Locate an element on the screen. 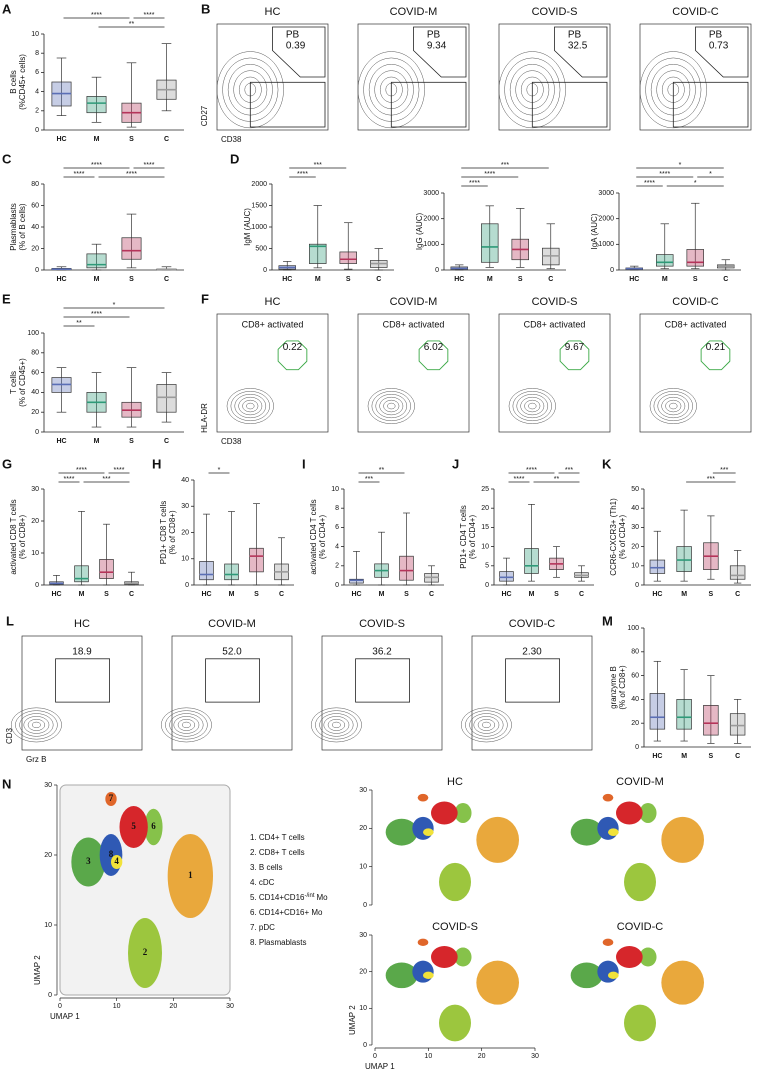 This screenshot has width=759, height=1079. y-axis-label: IgM (AUC) is located at coordinates (247, 227).